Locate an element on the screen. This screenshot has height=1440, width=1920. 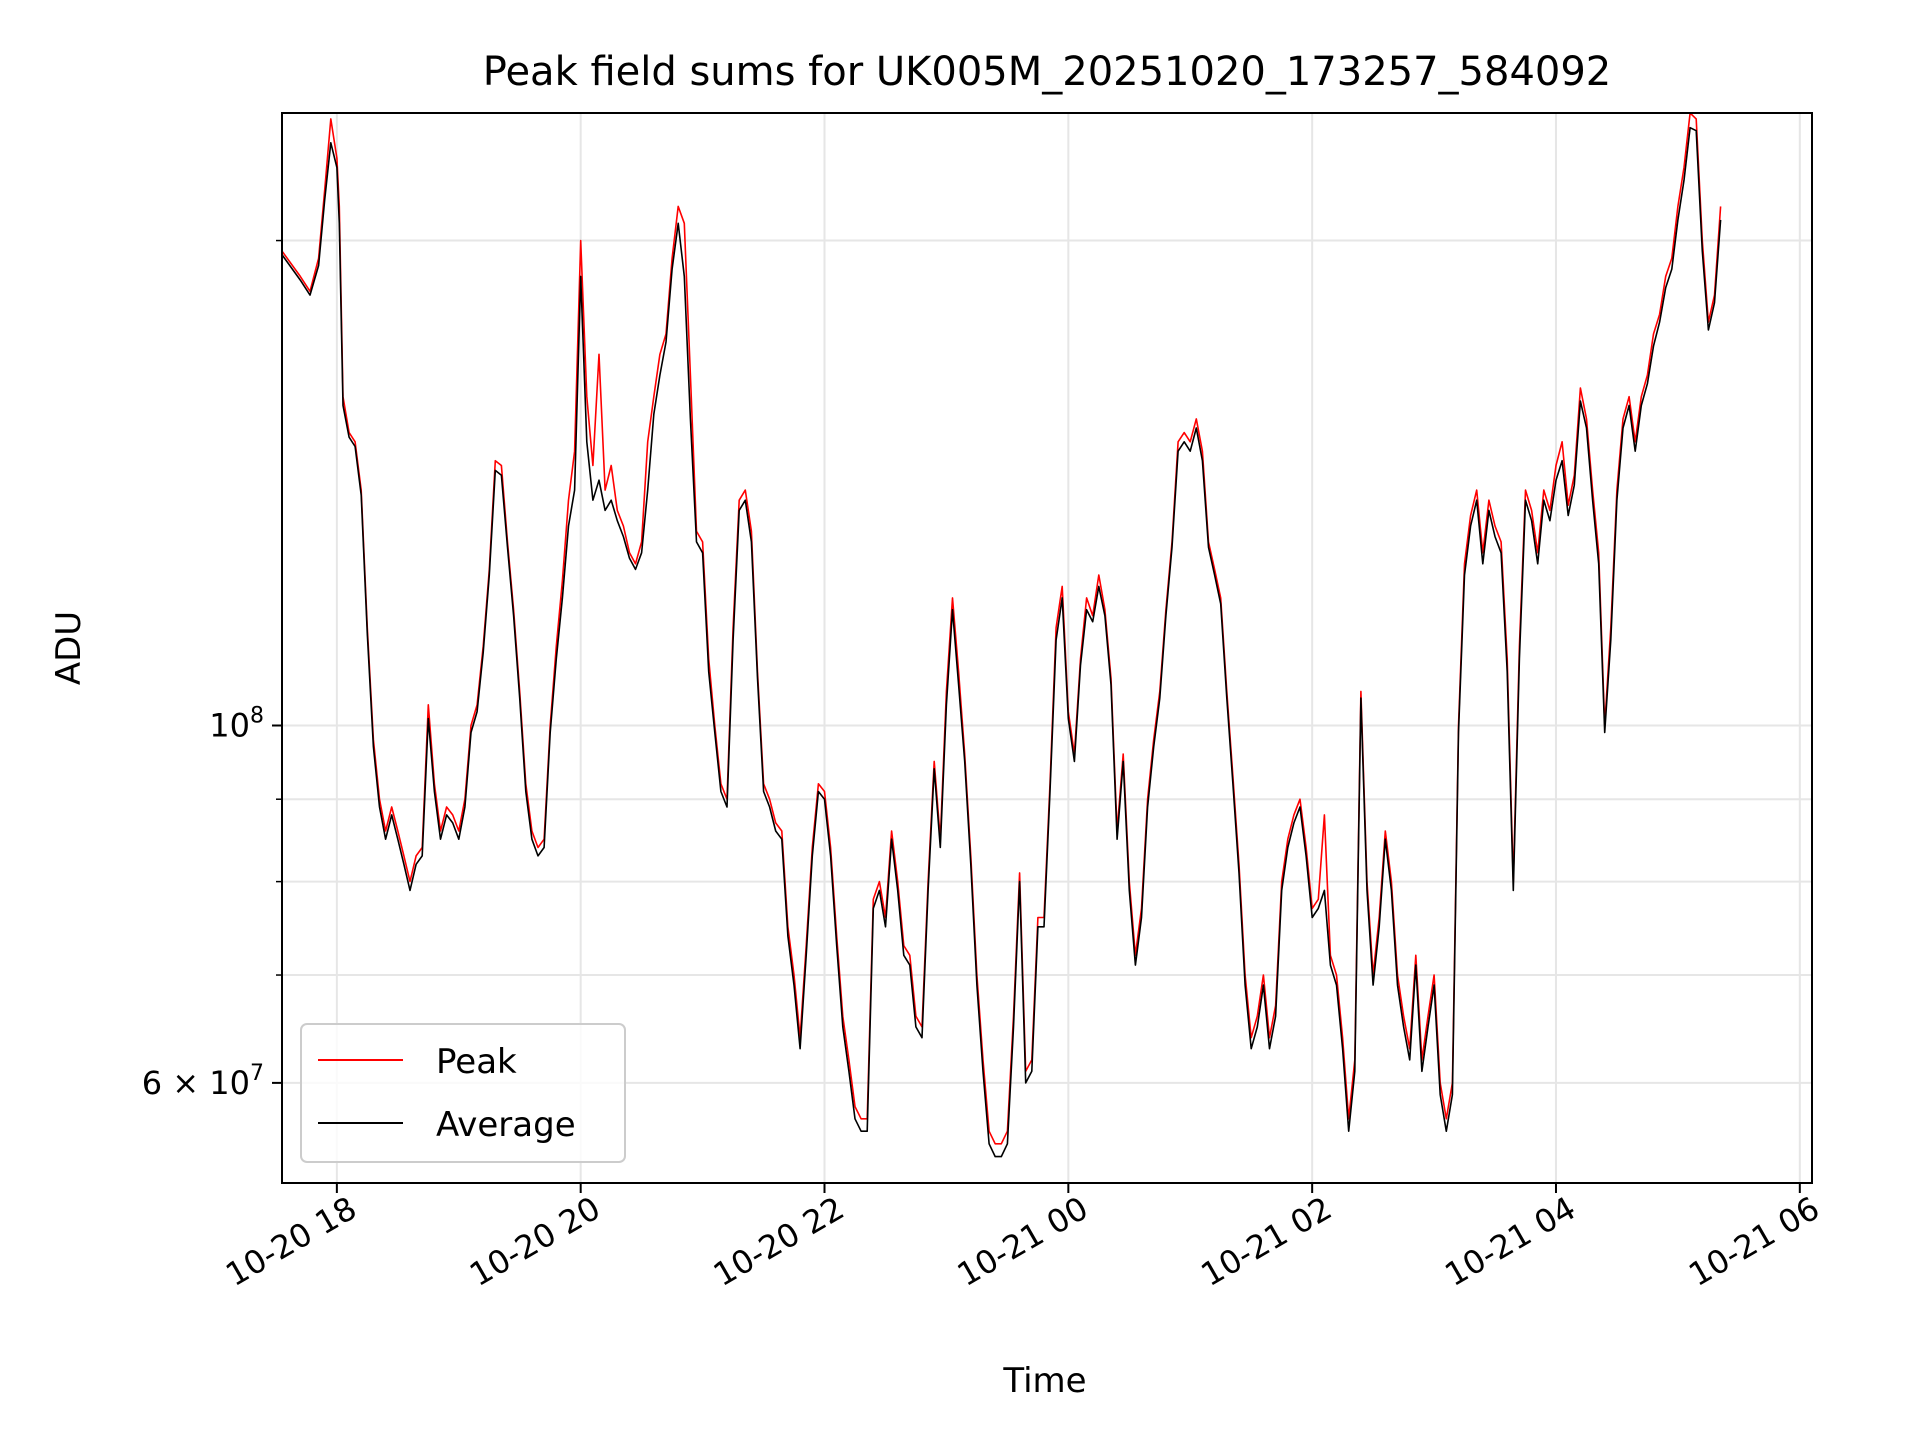
legend-peak-label: Peak is located at coordinates (476, 1062).